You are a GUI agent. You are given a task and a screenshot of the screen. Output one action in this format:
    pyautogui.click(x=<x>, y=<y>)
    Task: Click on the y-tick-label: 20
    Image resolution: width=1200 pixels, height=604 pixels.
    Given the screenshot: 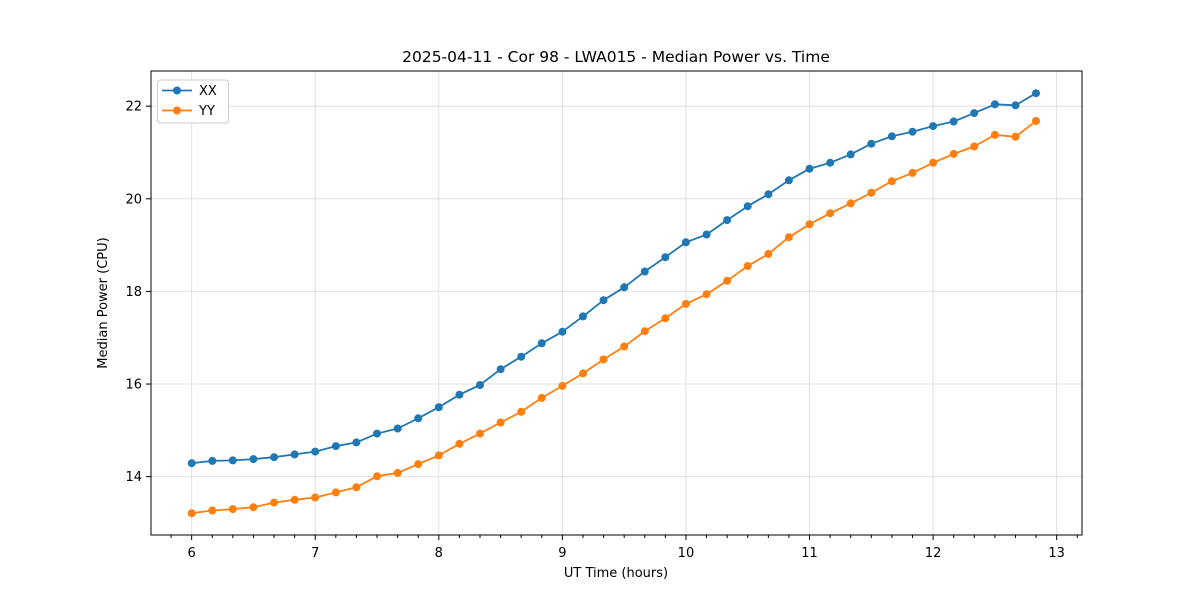 What is the action you would take?
    pyautogui.click(x=133, y=199)
    